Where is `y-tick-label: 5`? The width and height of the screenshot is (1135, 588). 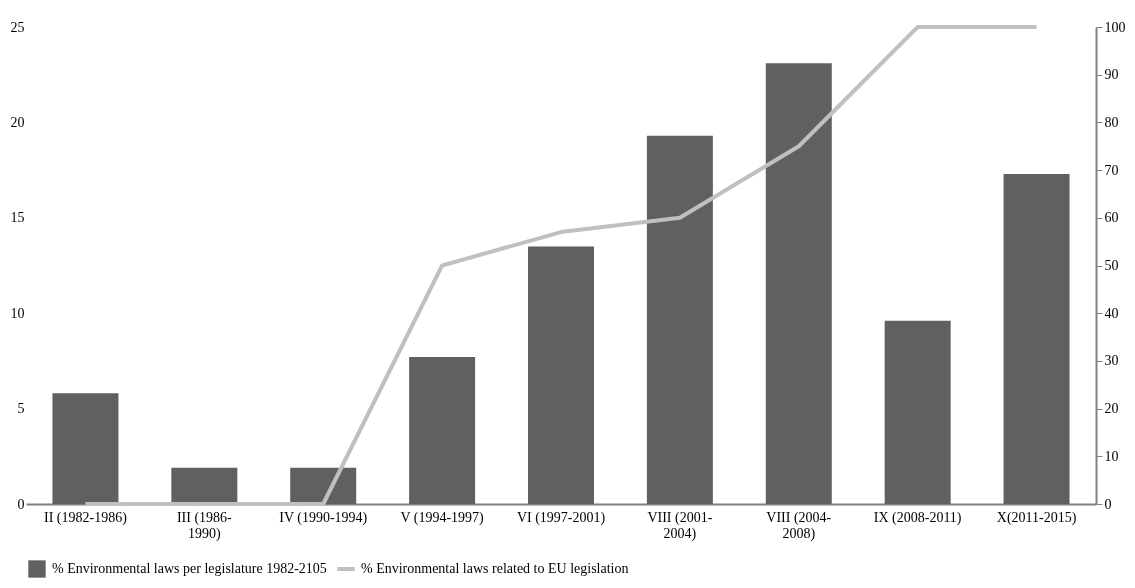 y-tick-label: 5 is located at coordinates (21, 409).